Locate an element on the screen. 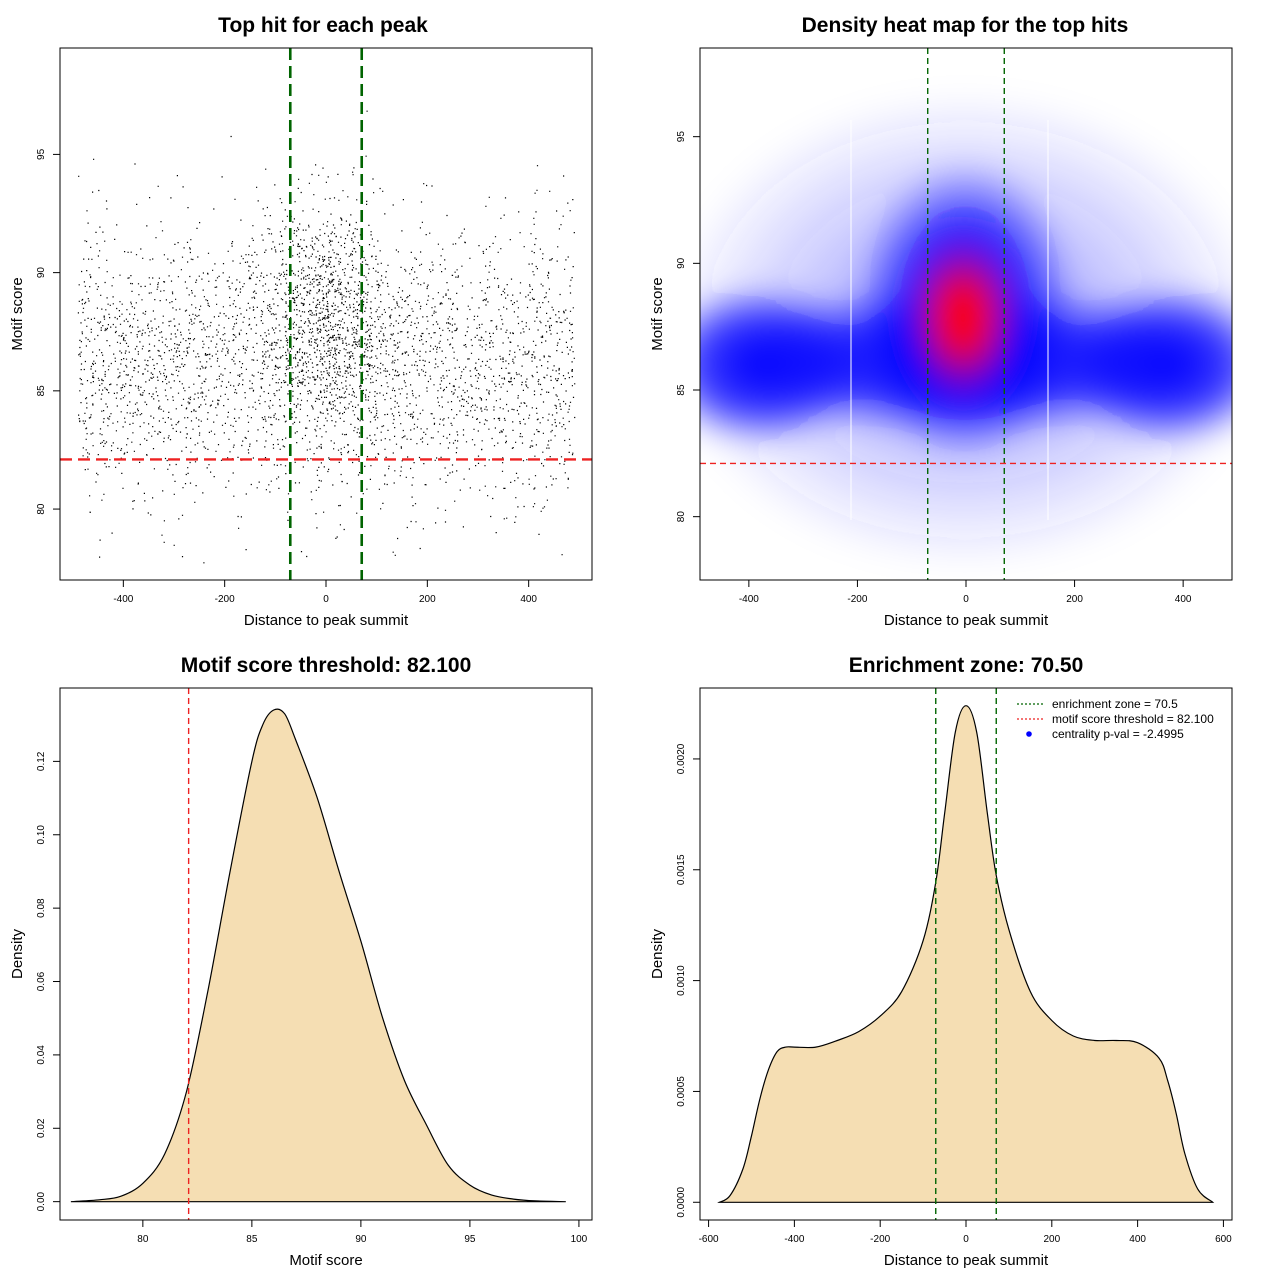  distance-density-x-tick-label: 600 is located at coordinates (1223, 1239).